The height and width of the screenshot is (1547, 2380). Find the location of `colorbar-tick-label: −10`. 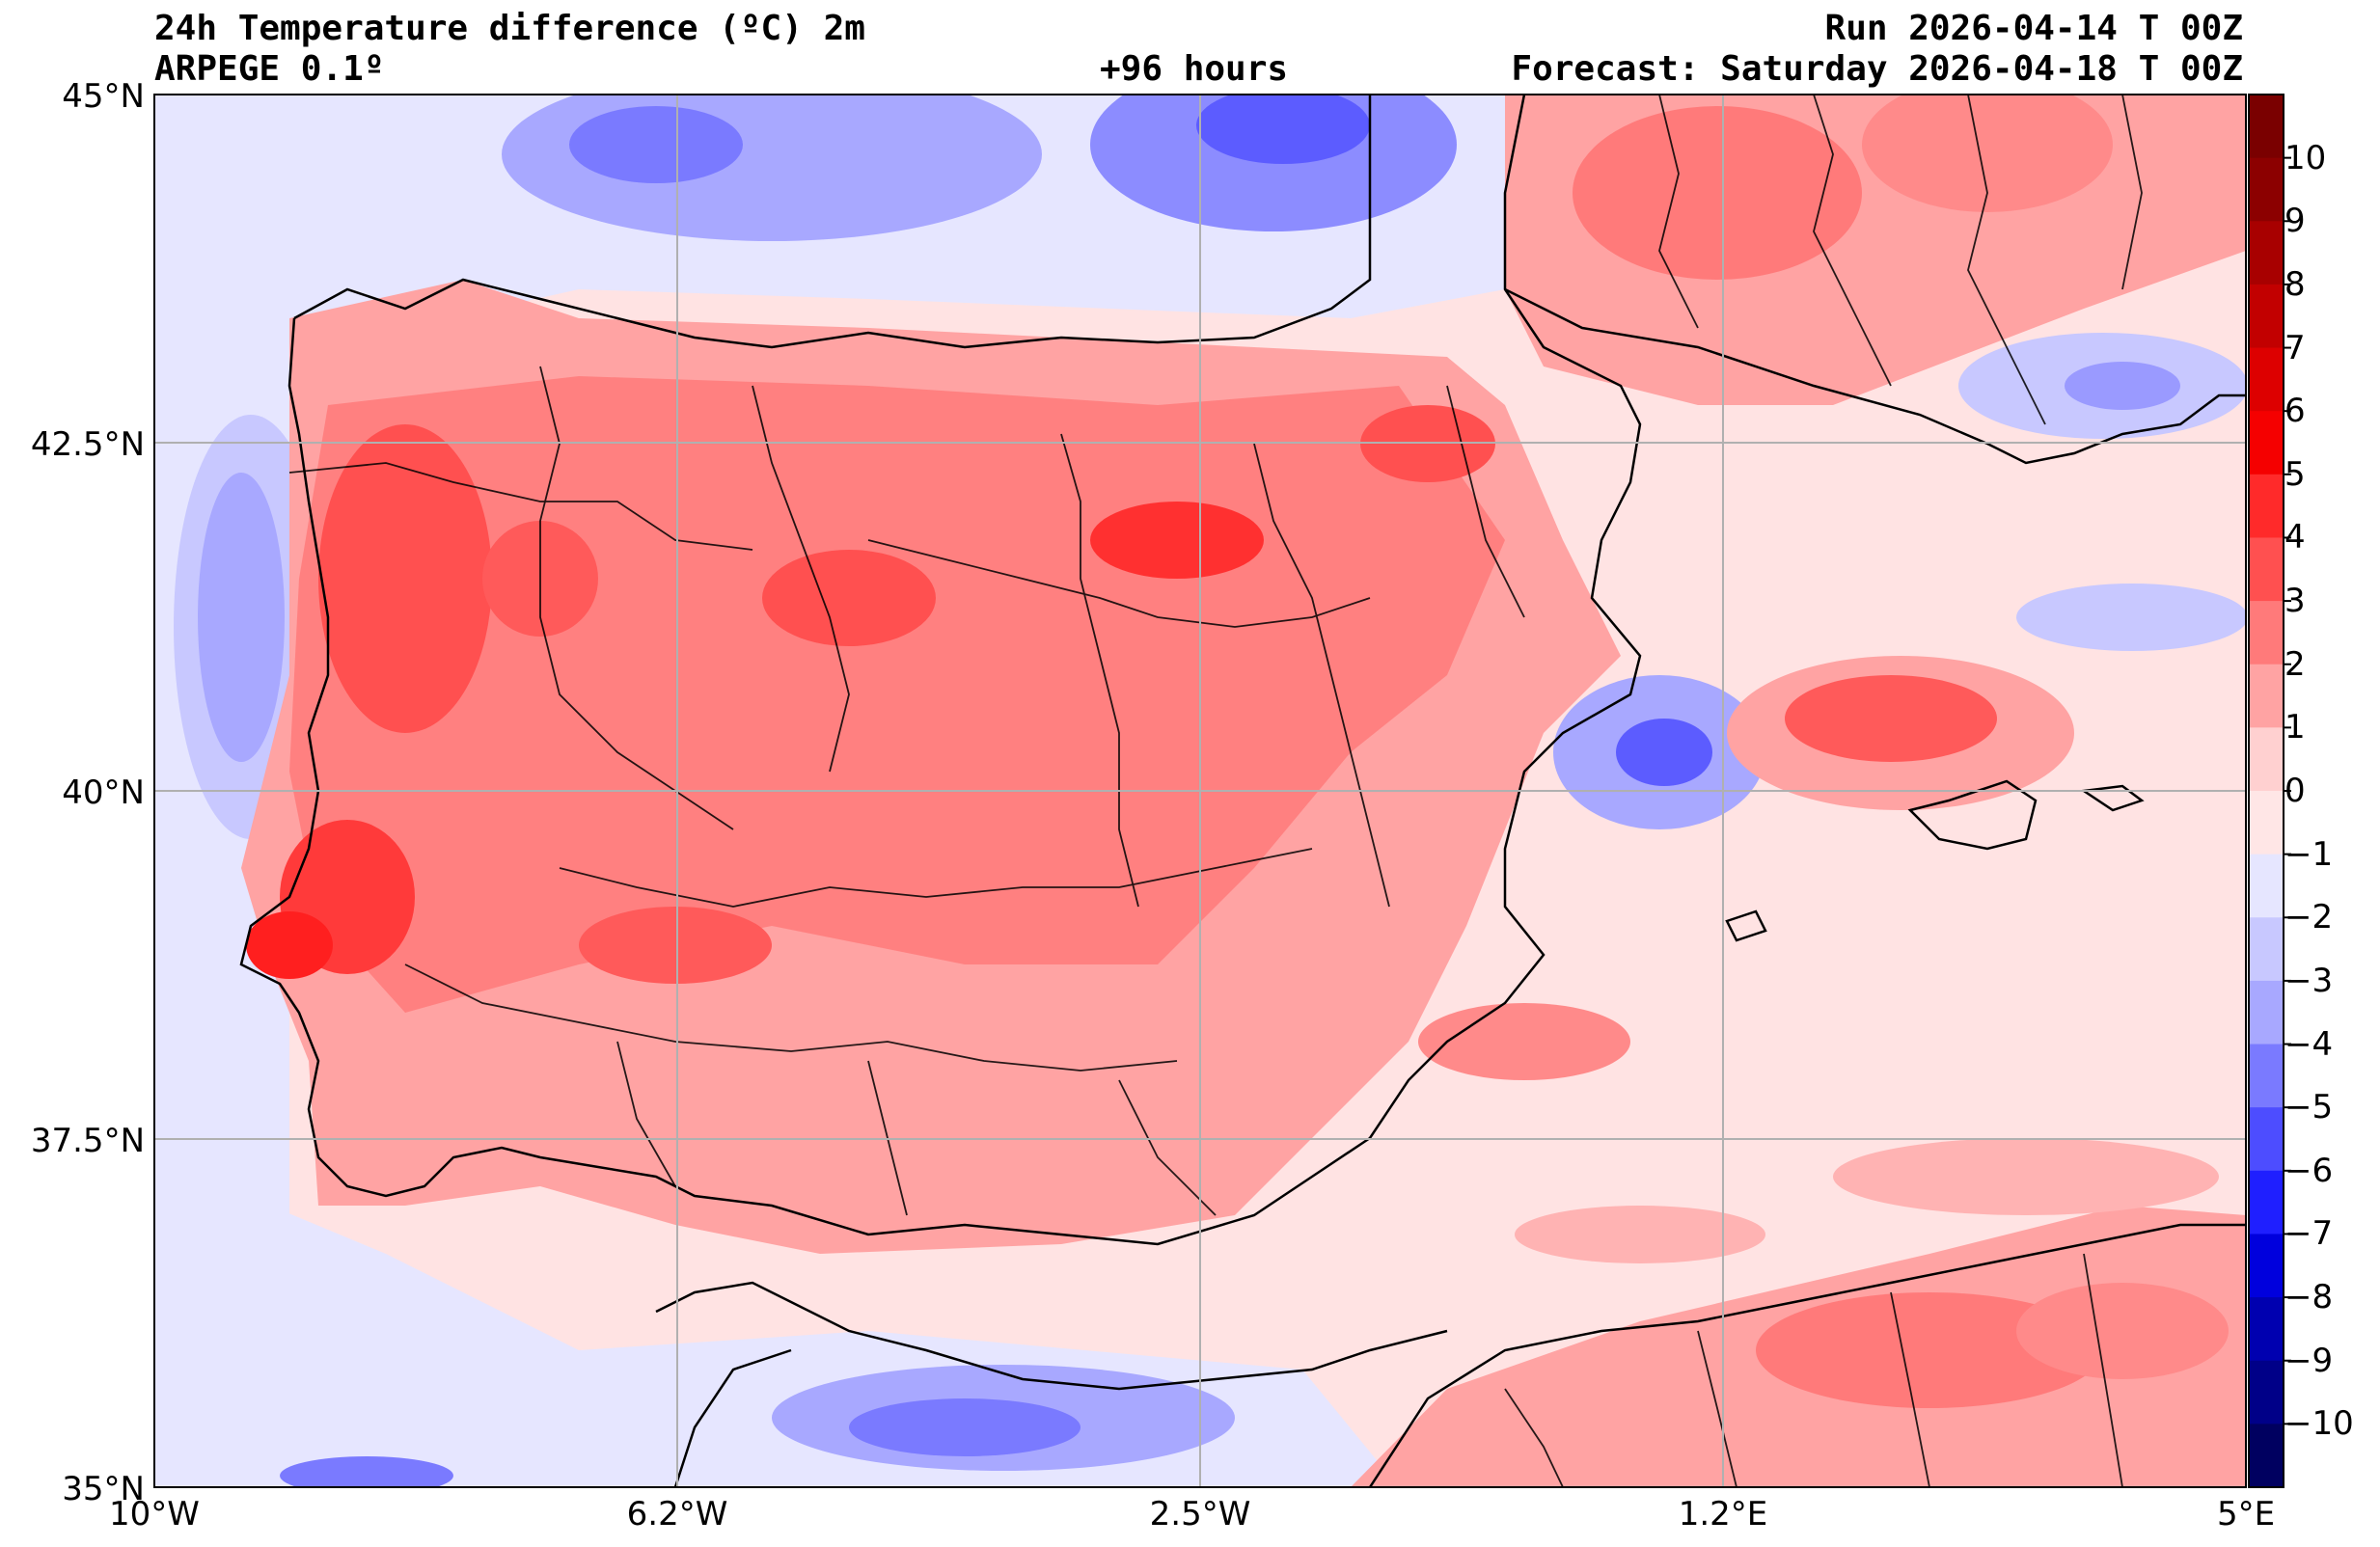

colorbar-tick-label: −10 is located at coordinates (2319, 1424).